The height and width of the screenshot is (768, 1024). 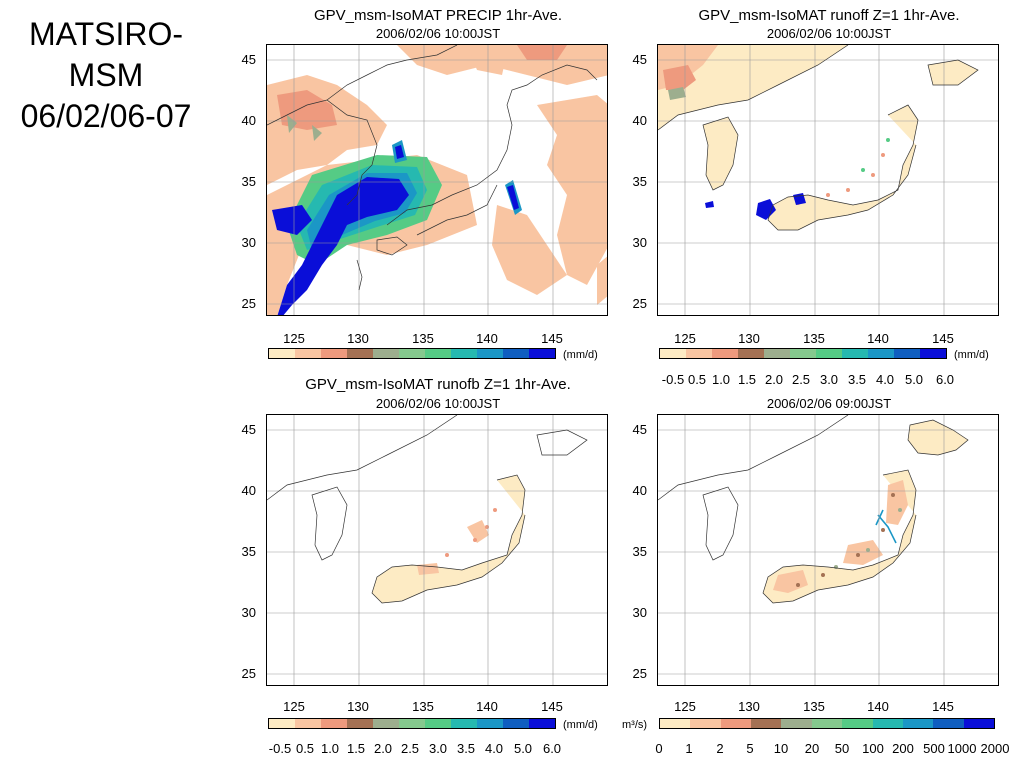 I want to click on colorbar-label: 10, so click(x=781, y=748).